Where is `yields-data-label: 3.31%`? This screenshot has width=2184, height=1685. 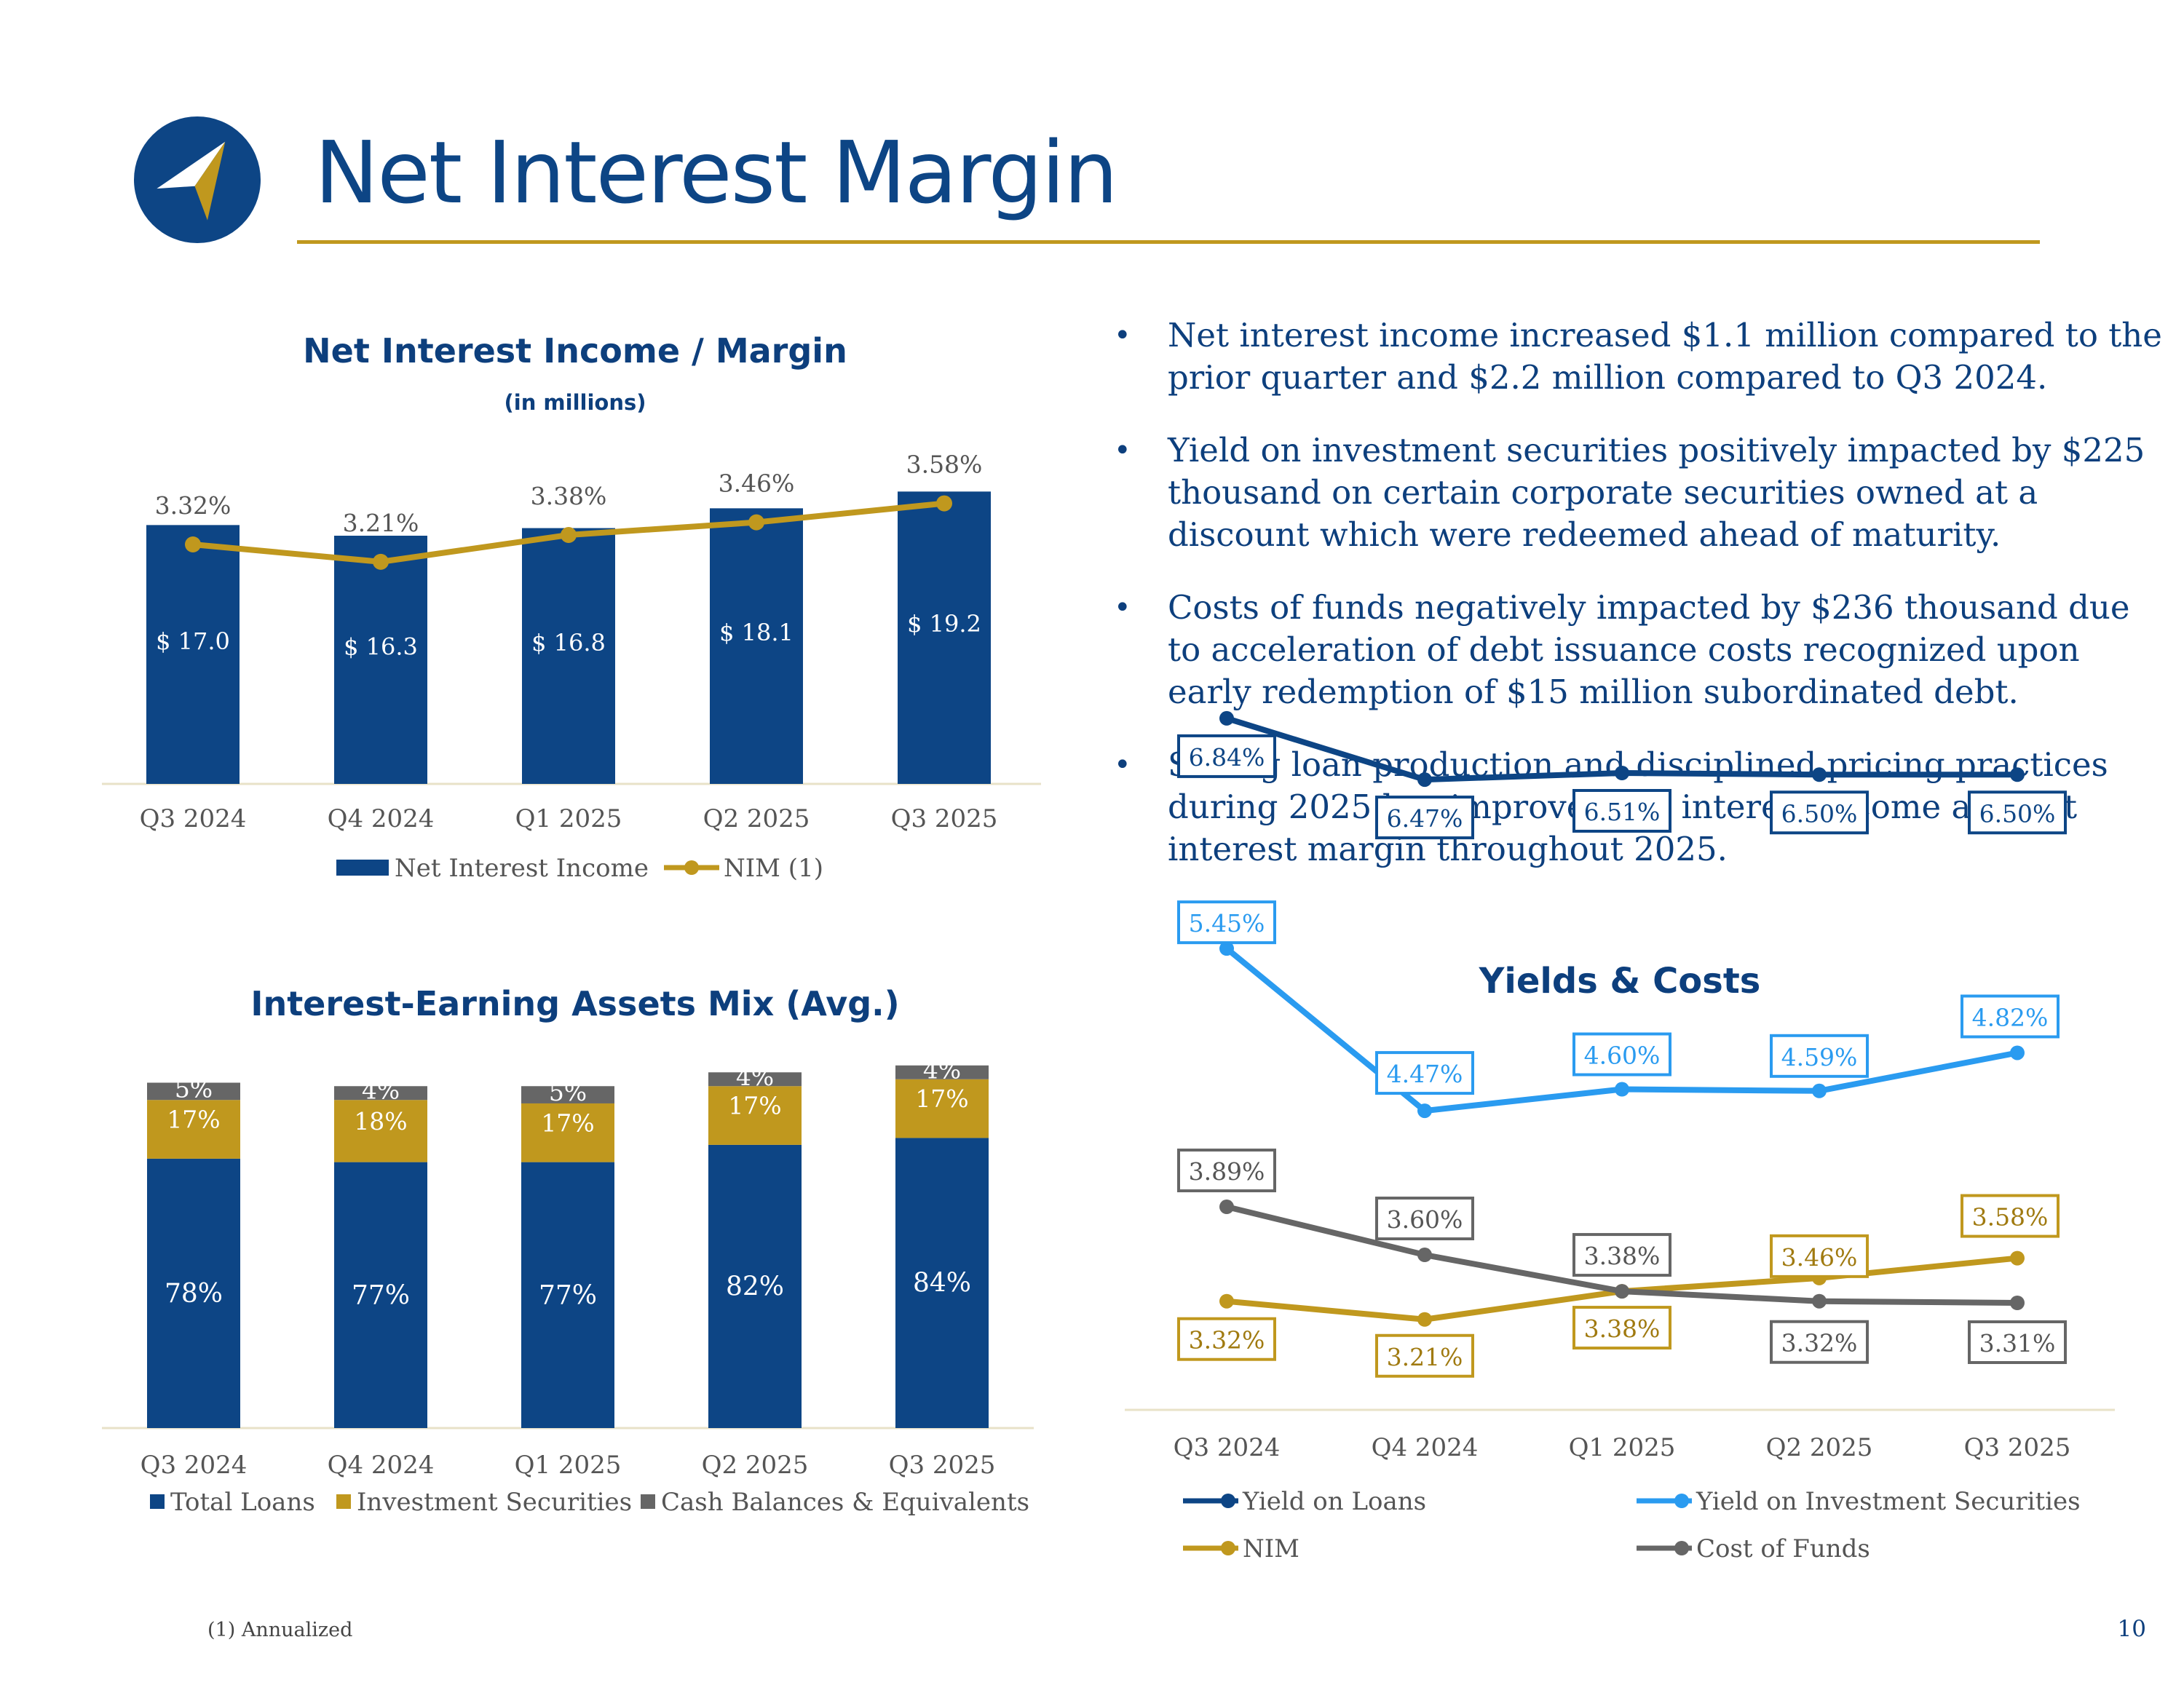 yields-data-label: 3.31% is located at coordinates (2017, 1343).